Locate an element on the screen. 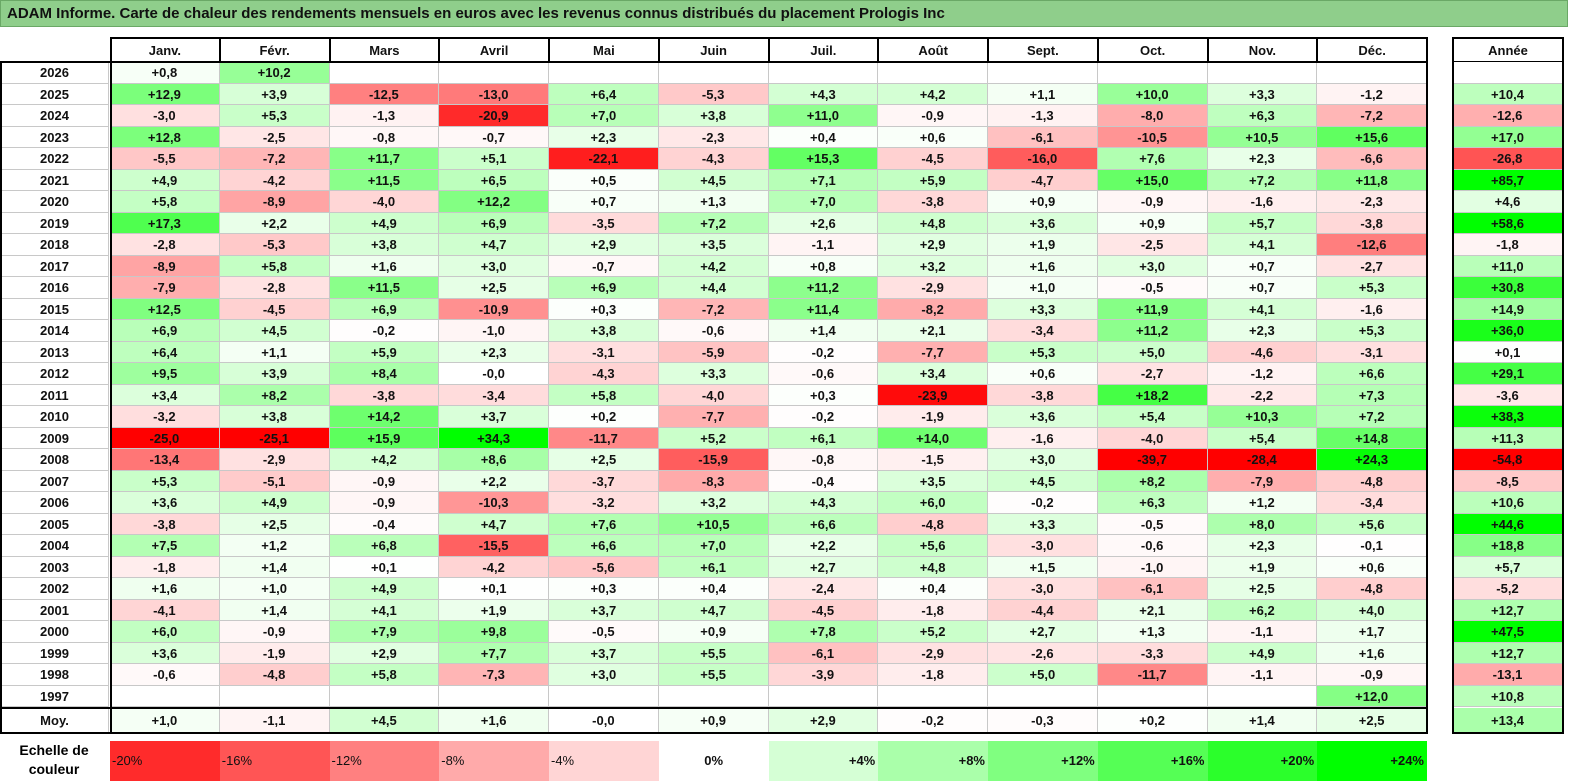 This screenshot has height=783, width=1570. heatmap-cell: -1,3 is located at coordinates (1043, 116).